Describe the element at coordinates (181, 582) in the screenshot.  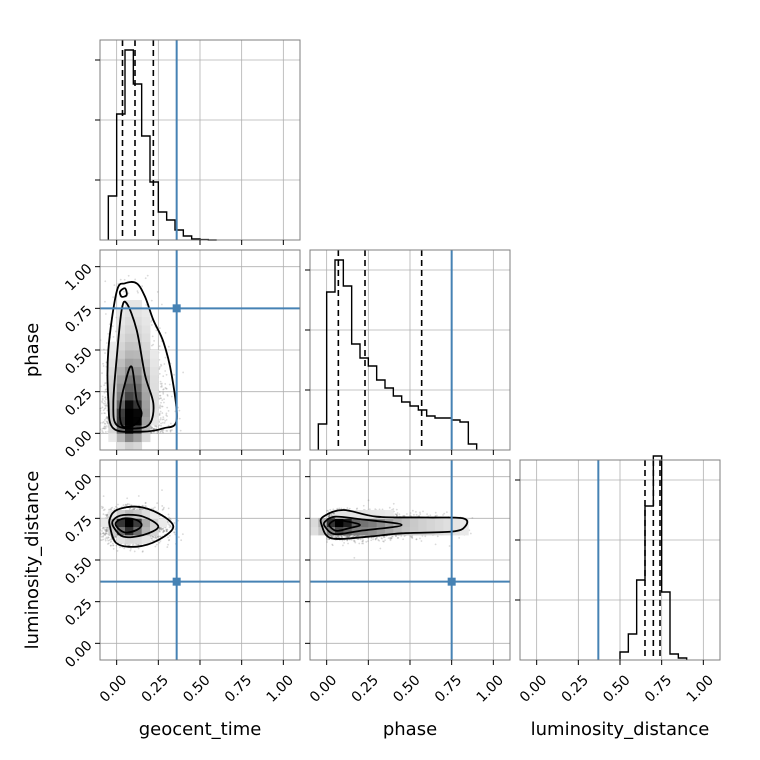
I see `density-panel-geocent_time-luminosity_distance: 0.000.250.500.751.000.00 0.25 0.50 0.75 1.00` at that location.